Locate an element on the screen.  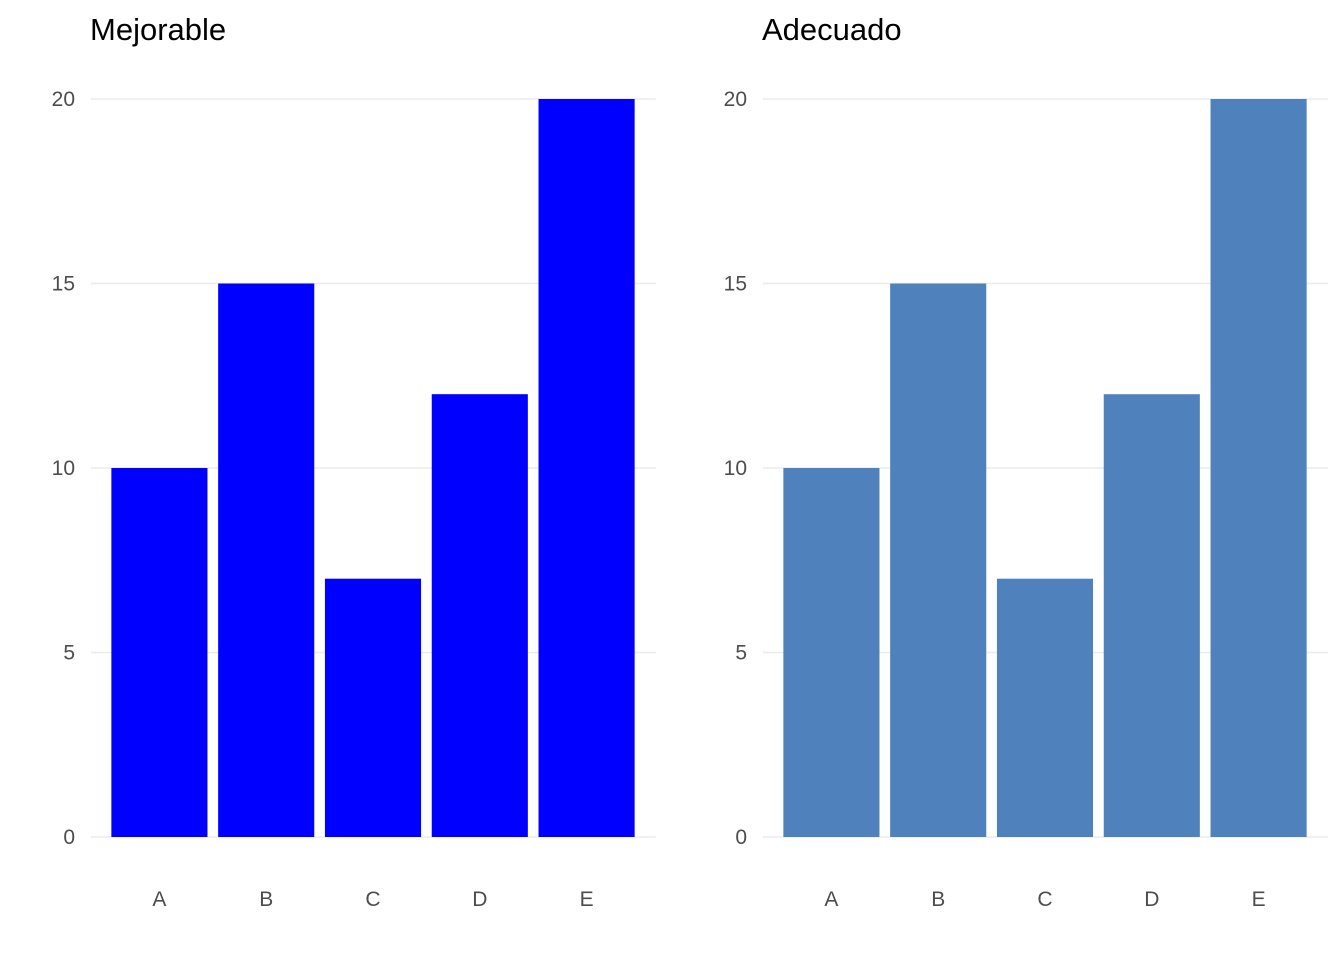
x-tick-labels-mejorable: A B C D E is located at coordinates (372, 899).